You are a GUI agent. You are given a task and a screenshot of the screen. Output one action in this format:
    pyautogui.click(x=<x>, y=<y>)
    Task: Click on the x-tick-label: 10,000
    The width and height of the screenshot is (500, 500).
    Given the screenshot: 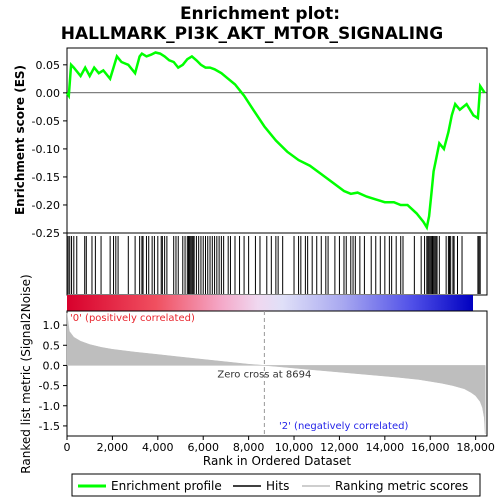 What is the action you would take?
    pyautogui.click(x=294, y=447)
    